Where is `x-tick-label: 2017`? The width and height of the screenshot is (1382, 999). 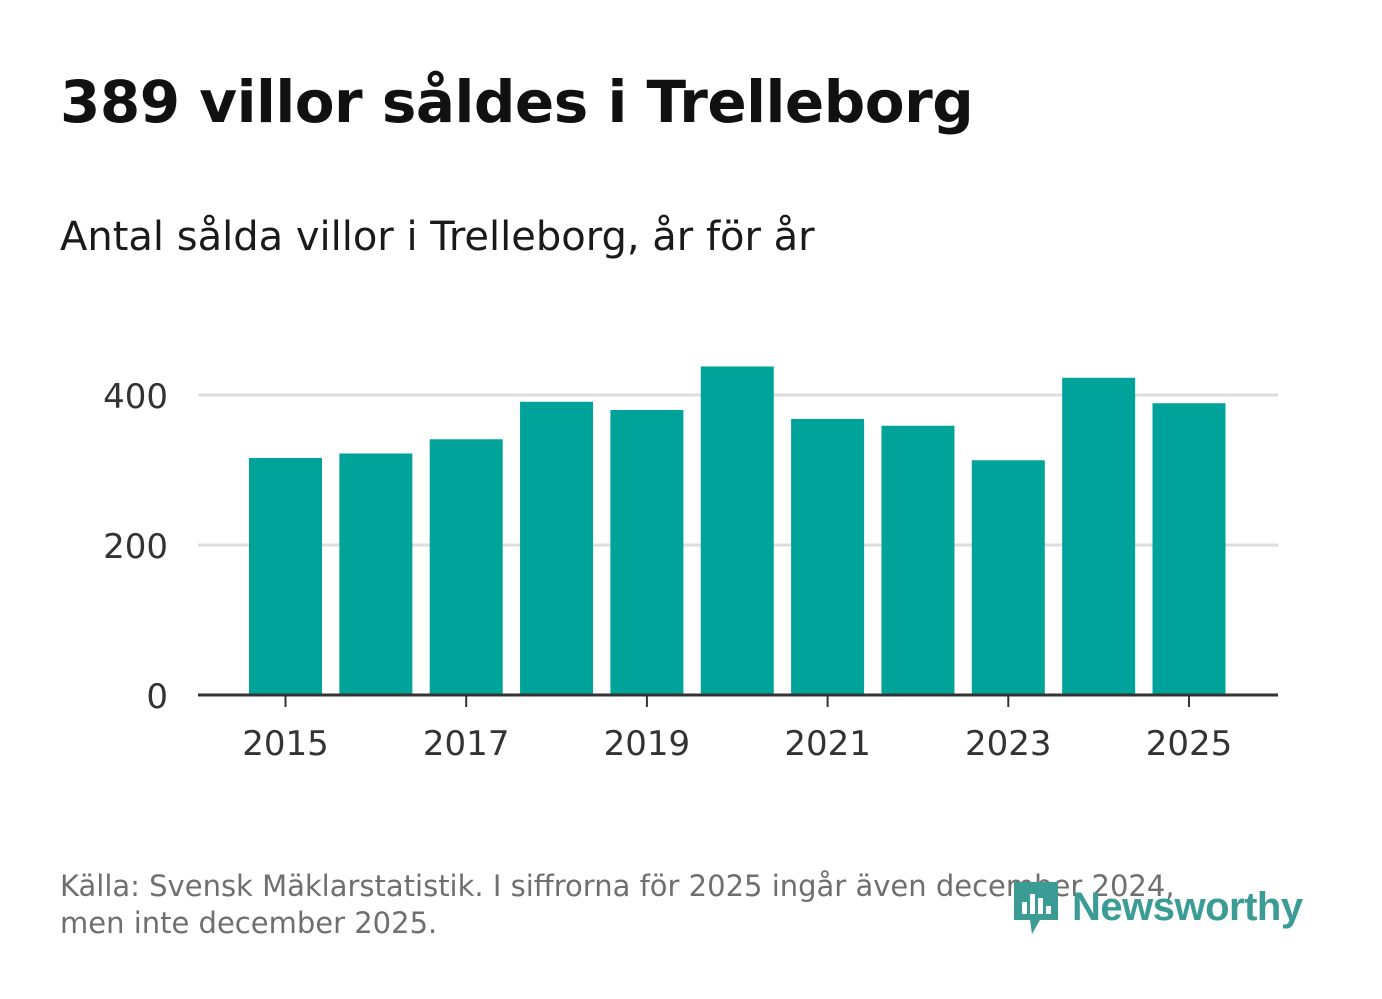 x-tick-label: 2017 is located at coordinates (466, 744).